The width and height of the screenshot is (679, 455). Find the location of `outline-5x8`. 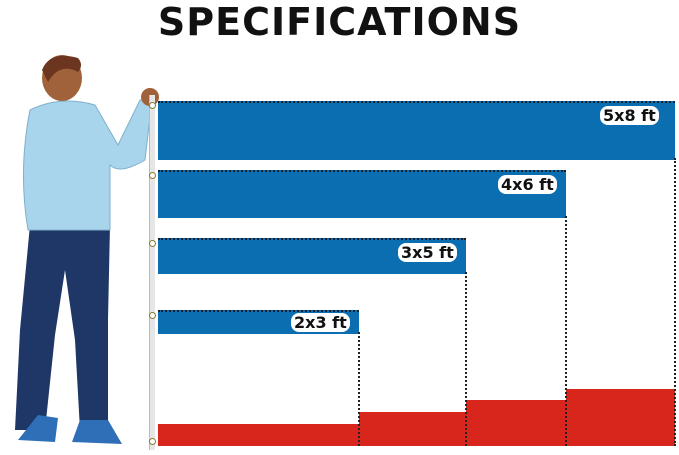

outline-5x8 is located at coordinates (675, 302).